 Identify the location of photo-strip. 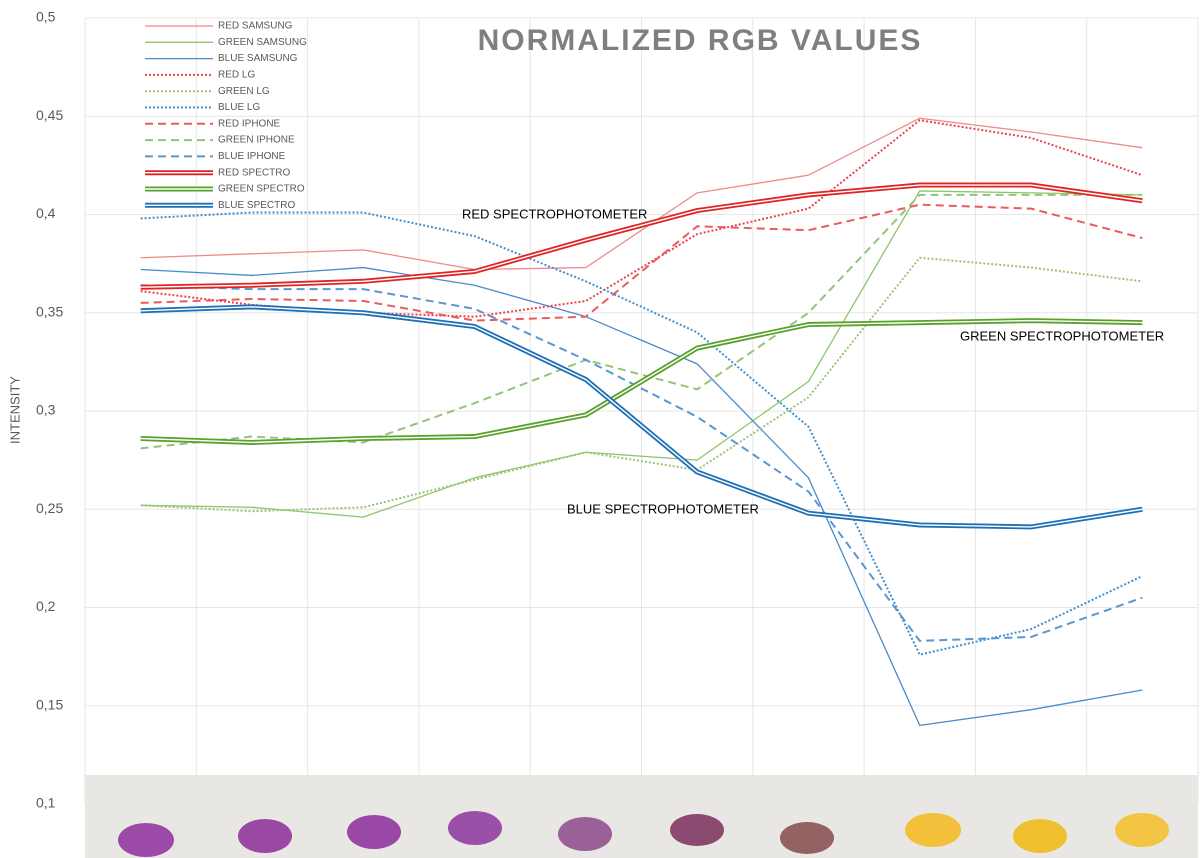
(641, 816).